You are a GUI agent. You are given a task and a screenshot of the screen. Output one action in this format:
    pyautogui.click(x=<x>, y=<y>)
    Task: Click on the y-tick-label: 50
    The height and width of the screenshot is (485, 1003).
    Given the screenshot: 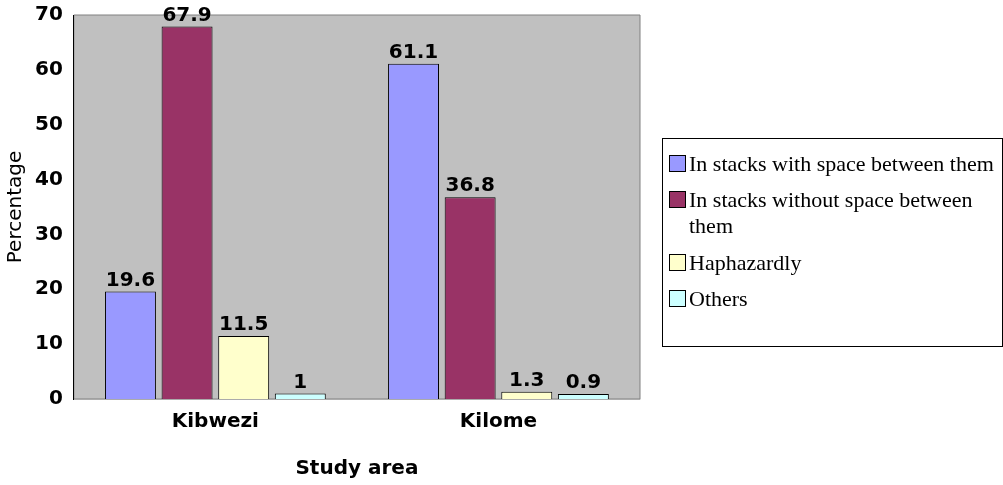 What is the action you would take?
    pyautogui.click(x=48, y=122)
    